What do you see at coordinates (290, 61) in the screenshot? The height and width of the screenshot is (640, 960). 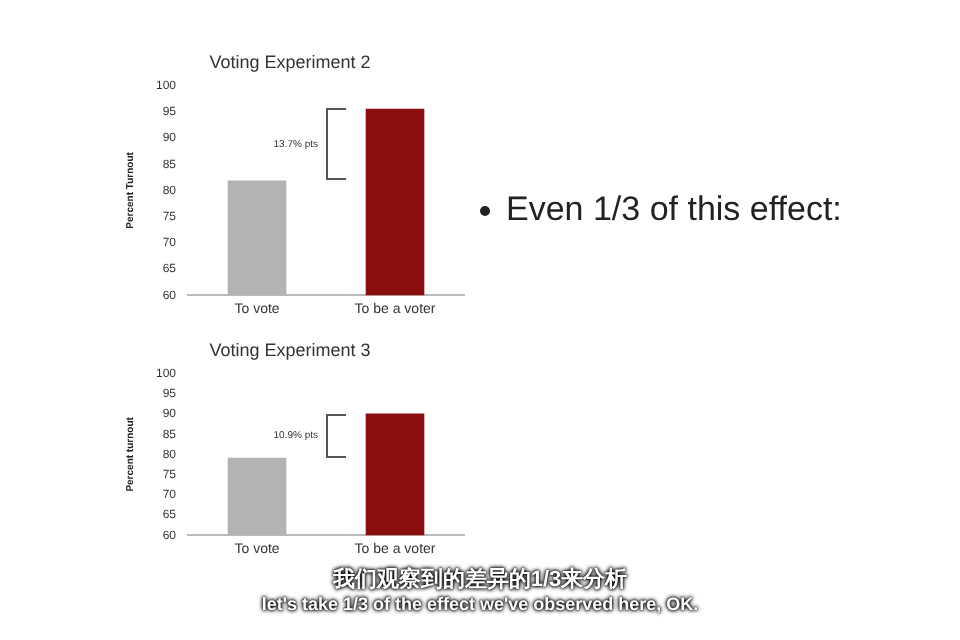 I see `chart-title: Voting Experiment 2` at bounding box center [290, 61].